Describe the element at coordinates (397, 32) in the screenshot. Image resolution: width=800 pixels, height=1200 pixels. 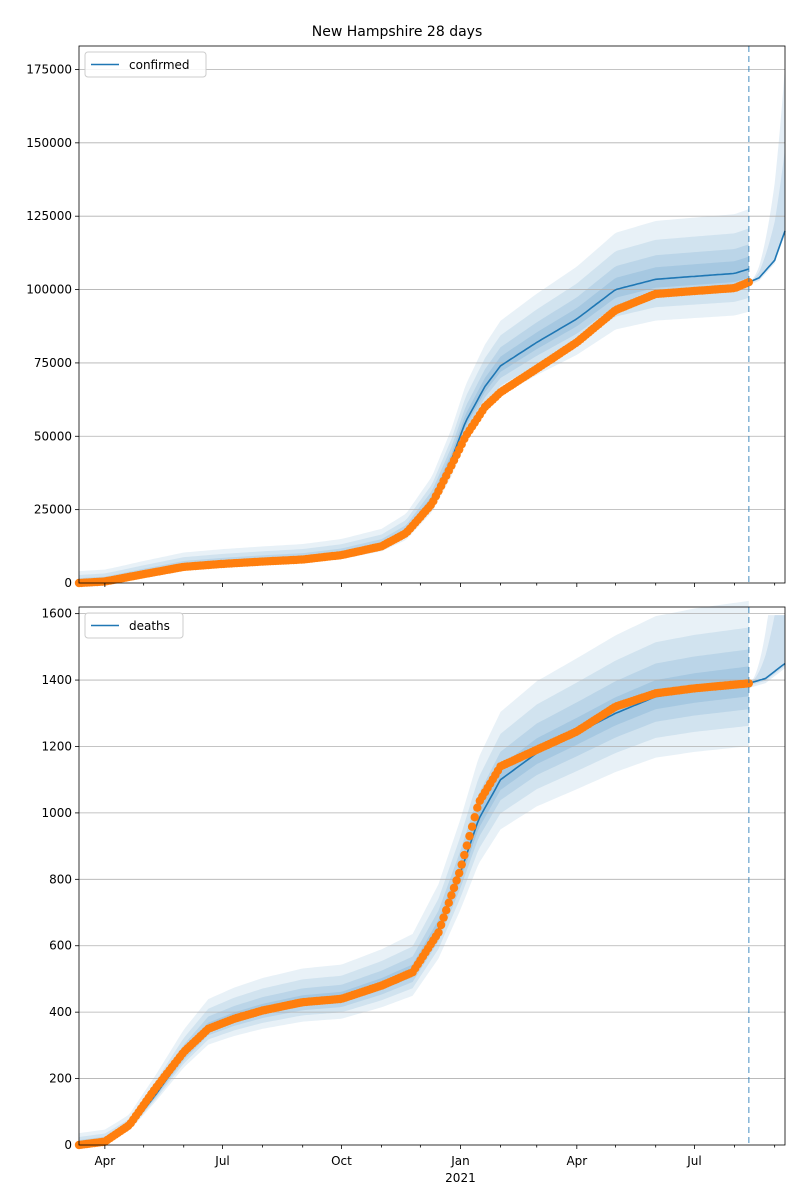
I see `chart-title: New Hampshire 28 days` at that location.